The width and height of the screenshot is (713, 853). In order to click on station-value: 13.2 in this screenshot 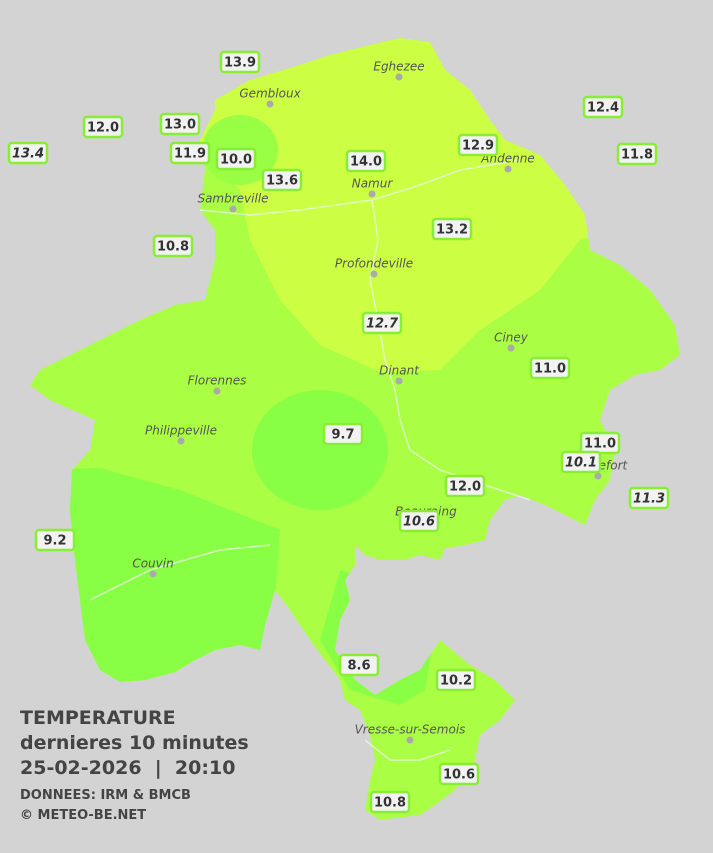, I will do `click(452, 230)`.